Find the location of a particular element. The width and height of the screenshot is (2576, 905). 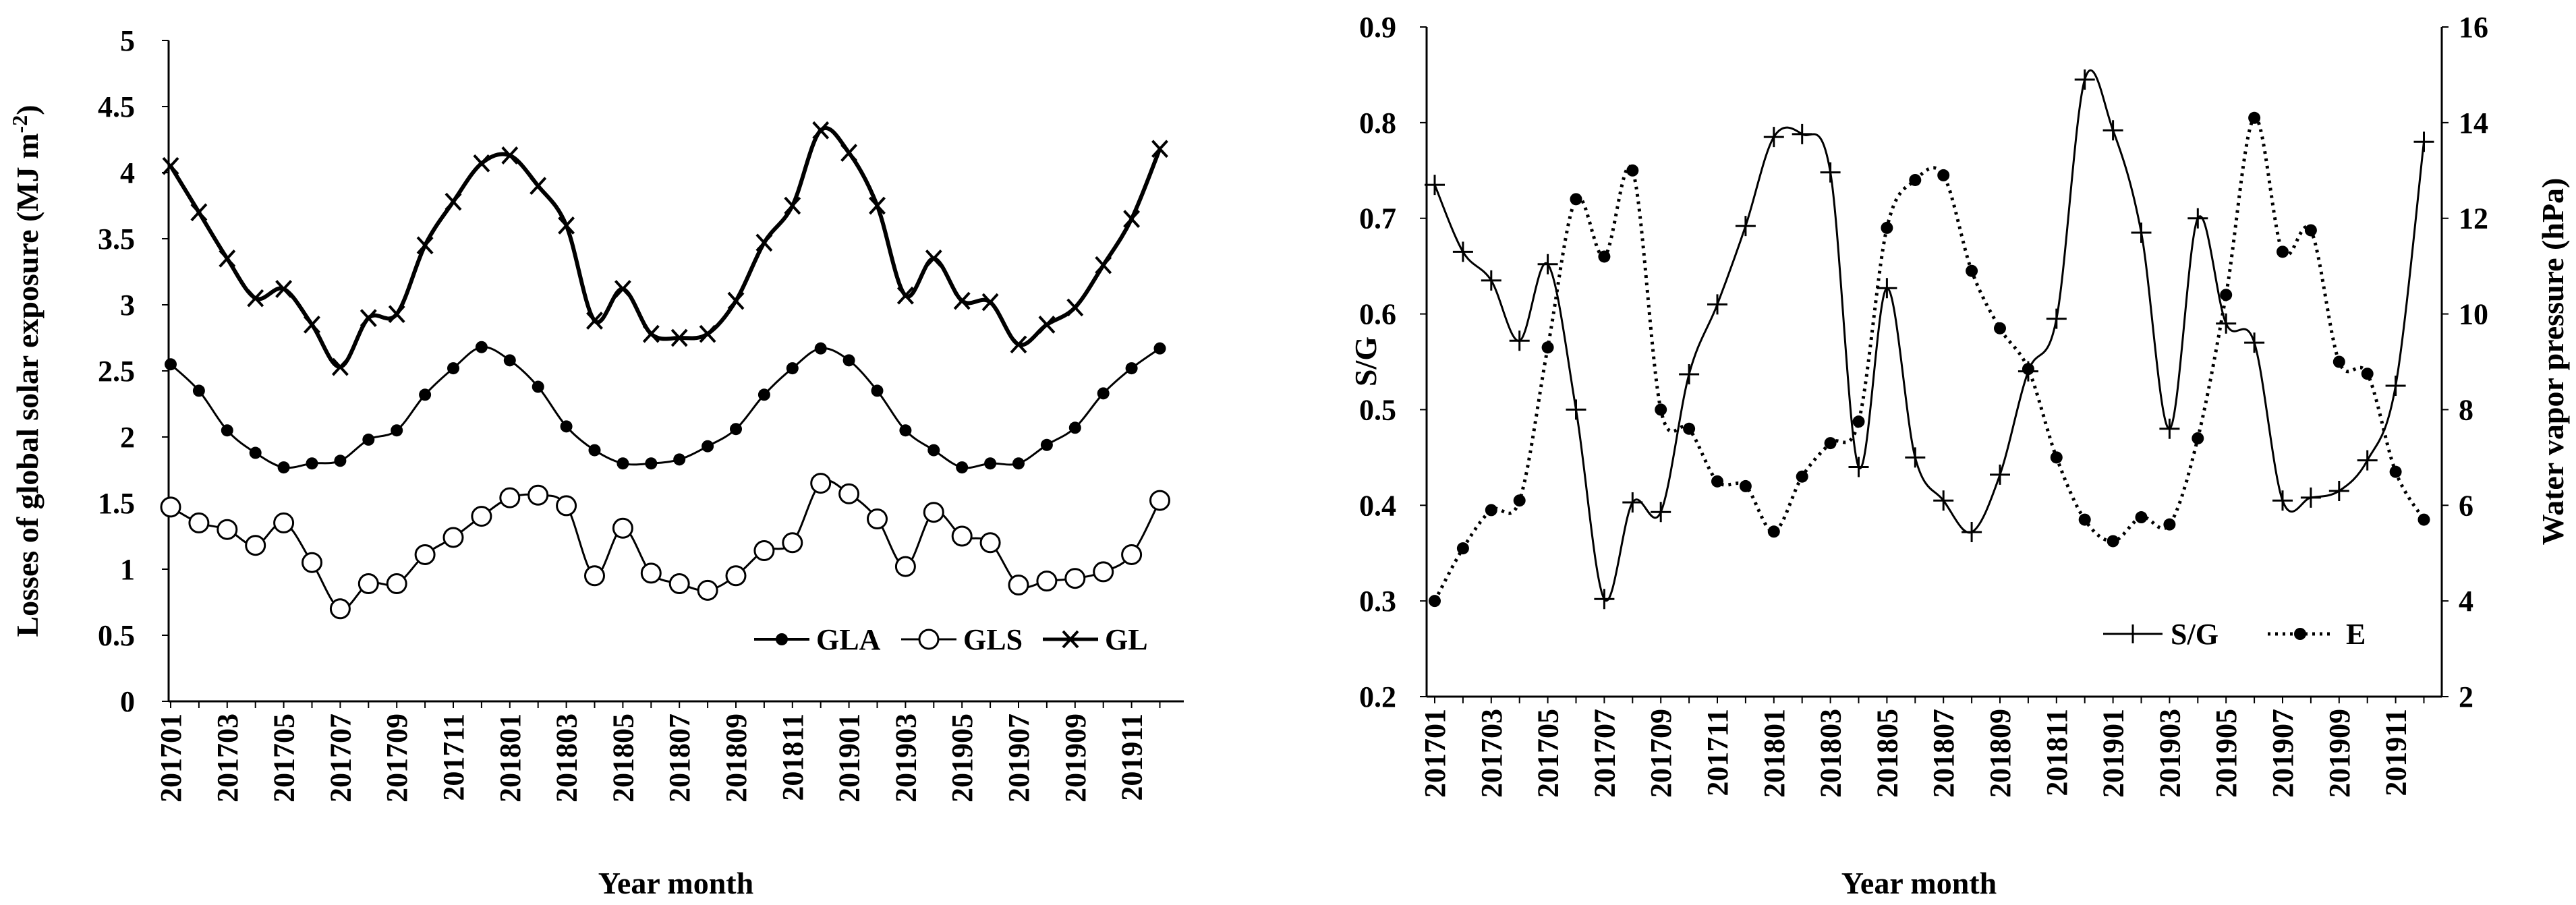

x-tick-label: 201907 is located at coordinates (2282, 753).